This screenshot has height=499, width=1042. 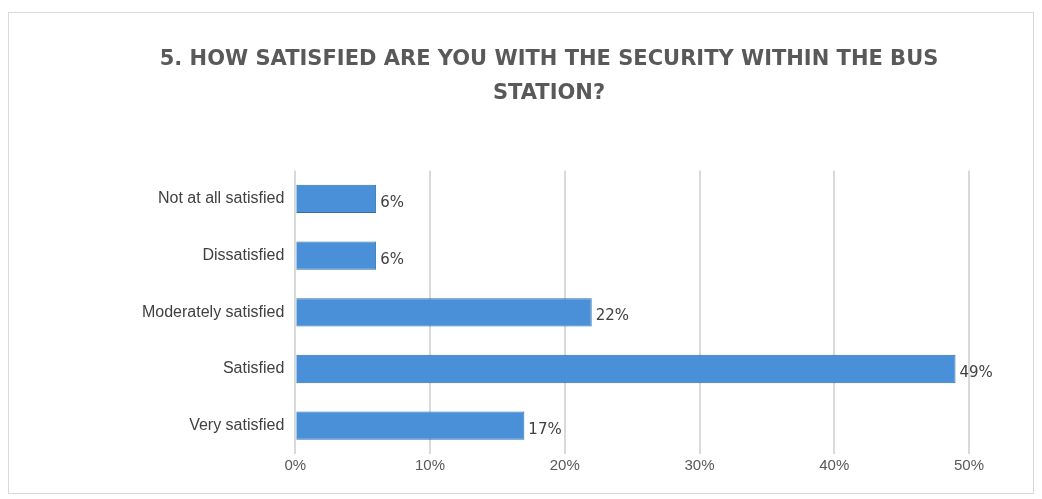 What do you see at coordinates (243, 255) in the screenshot?
I see `y-tick-label: Dissatisfied` at bounding box center [243, 255].